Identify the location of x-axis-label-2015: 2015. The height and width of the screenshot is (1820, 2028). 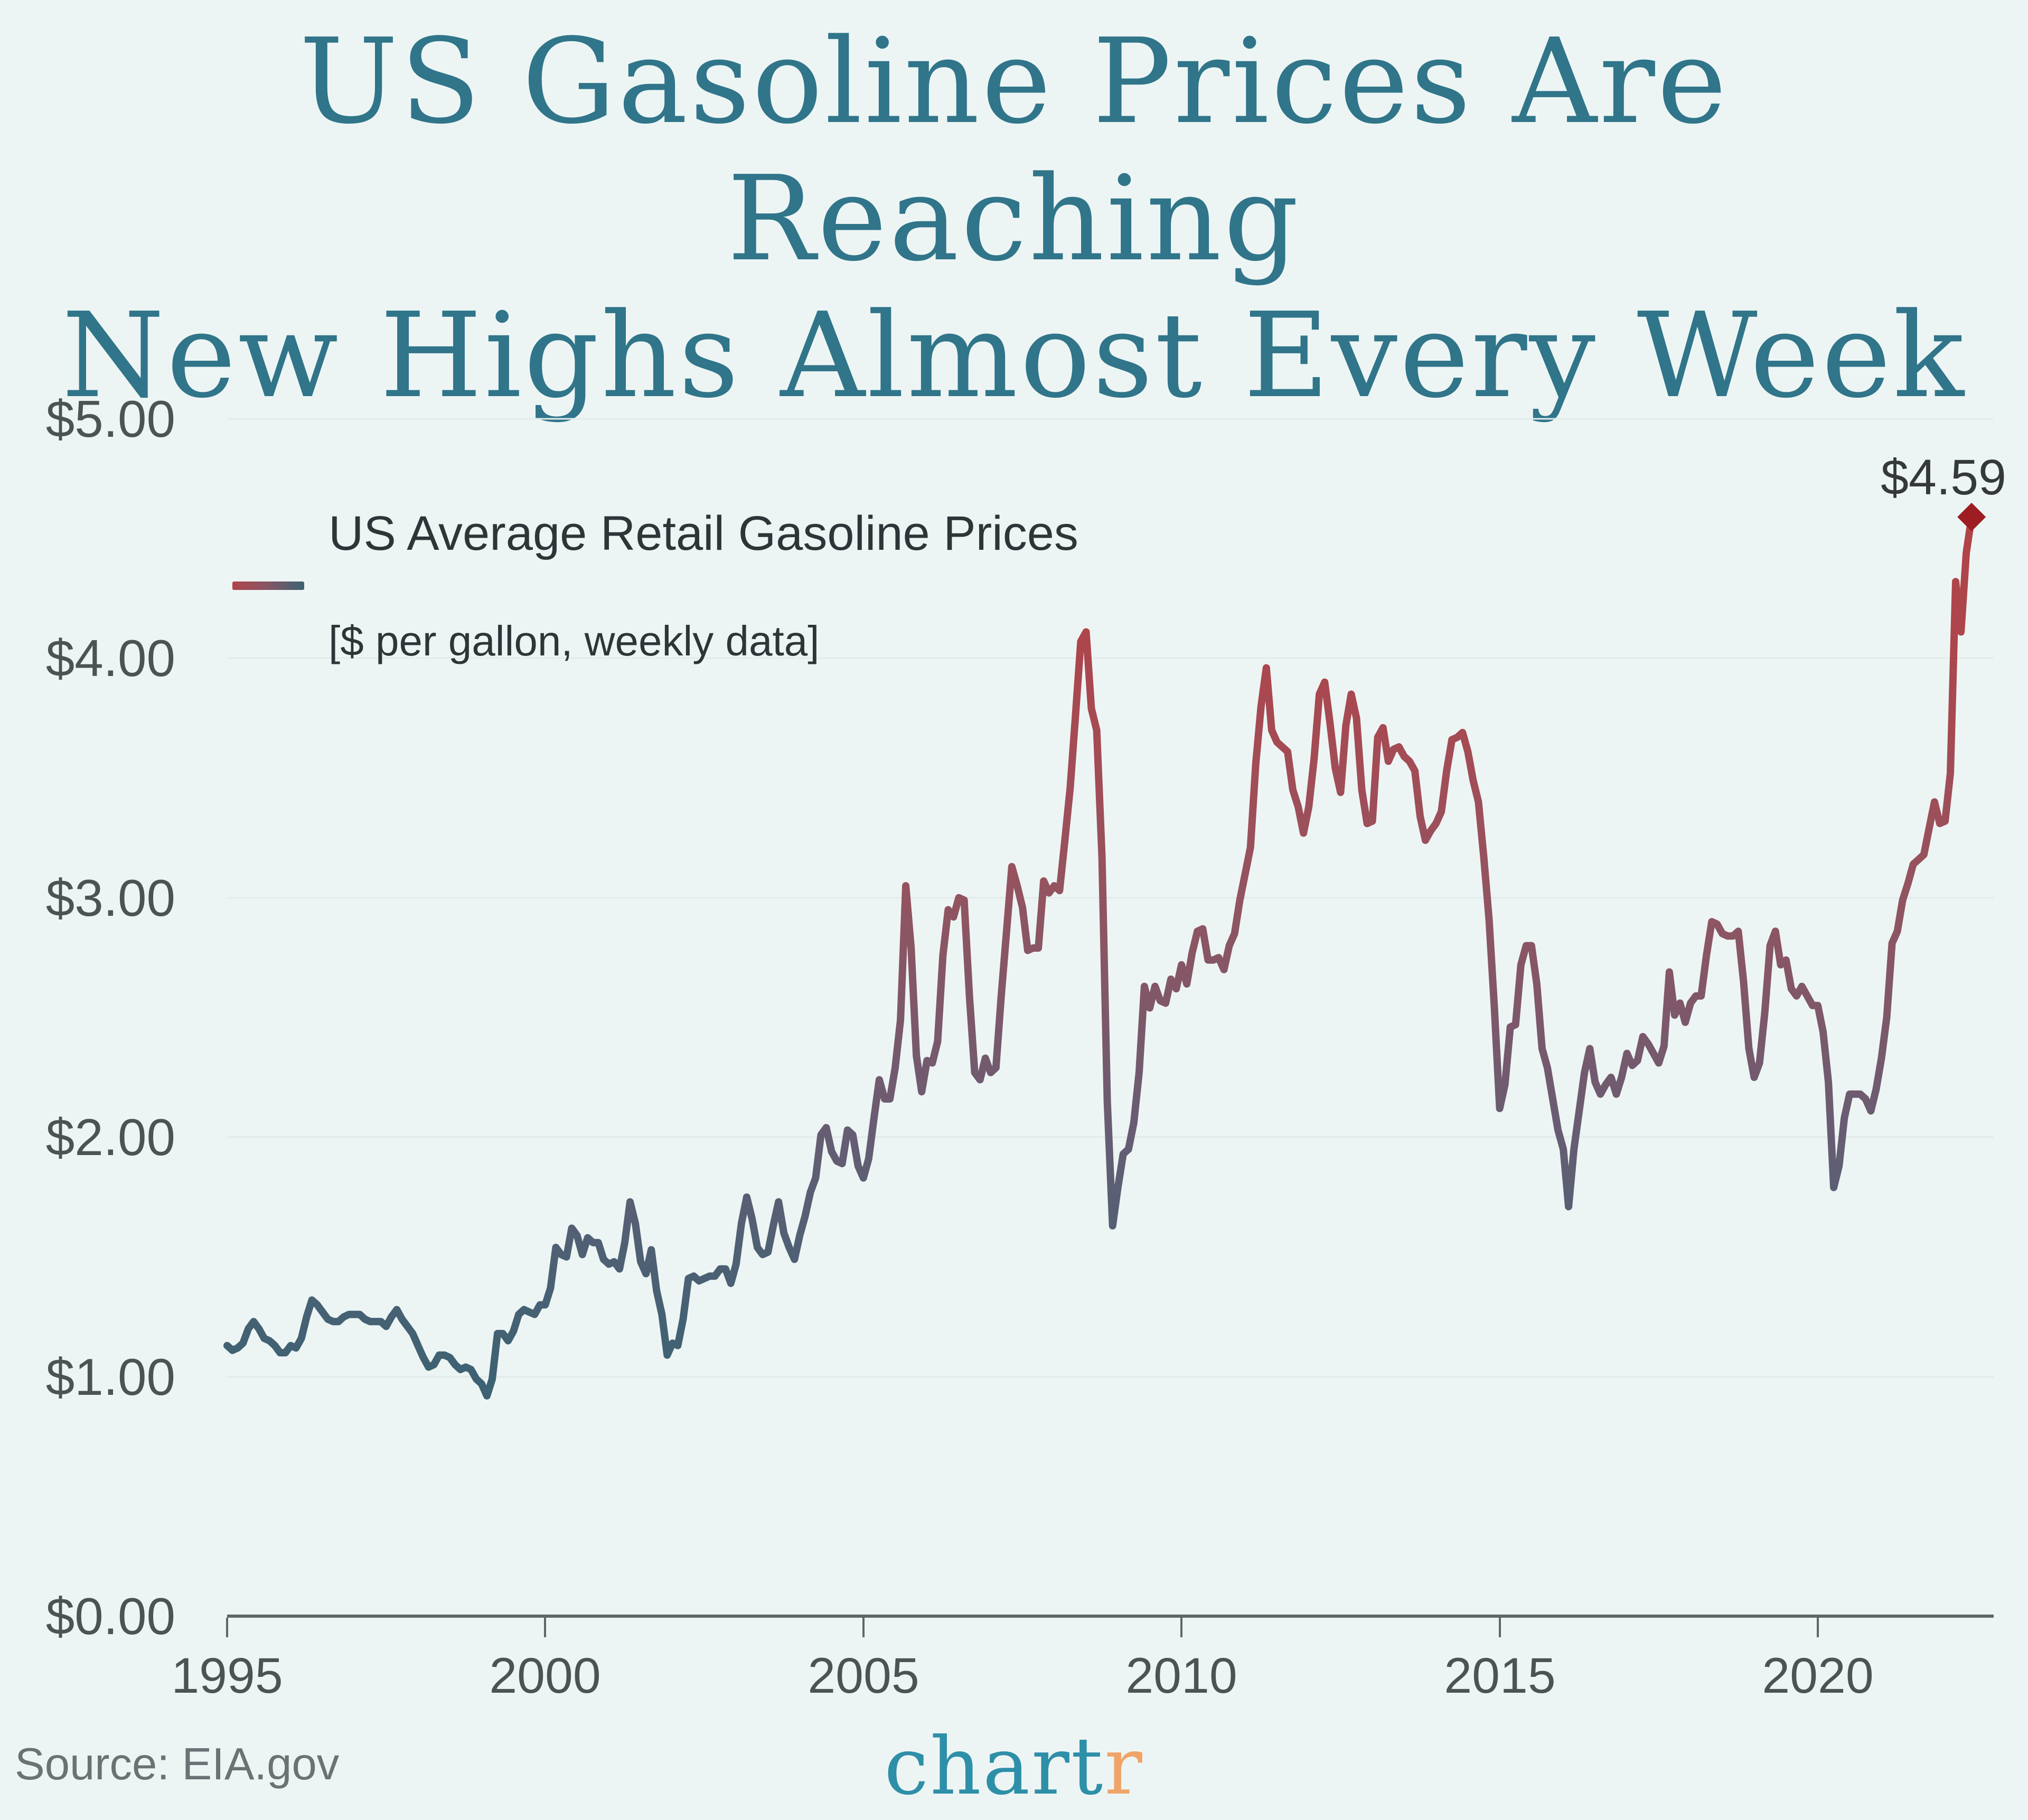
(1500, 1676).